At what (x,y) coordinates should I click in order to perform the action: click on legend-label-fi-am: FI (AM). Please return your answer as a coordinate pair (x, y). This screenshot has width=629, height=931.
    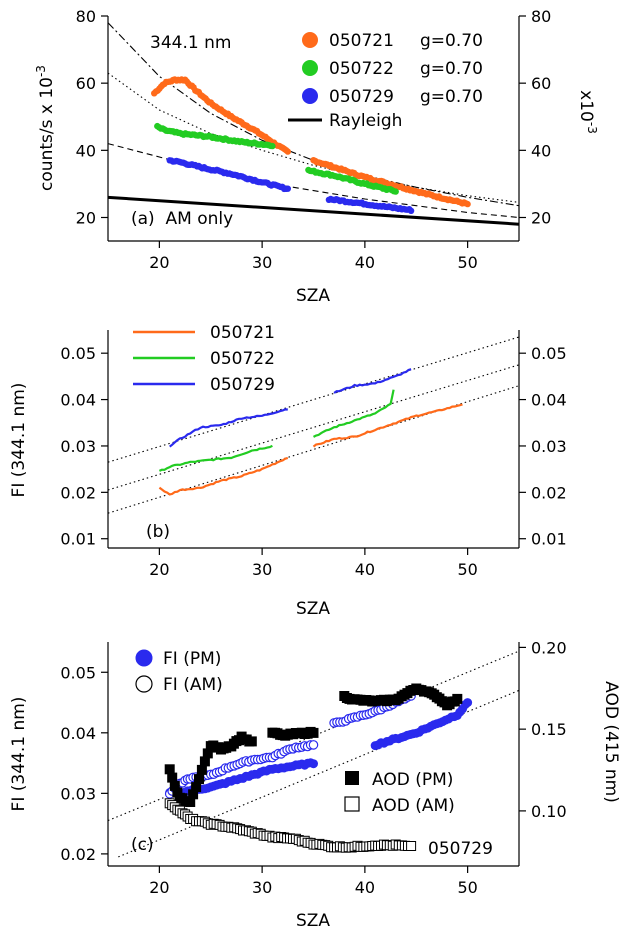
    Looking at the image, I should click on (193, 685).